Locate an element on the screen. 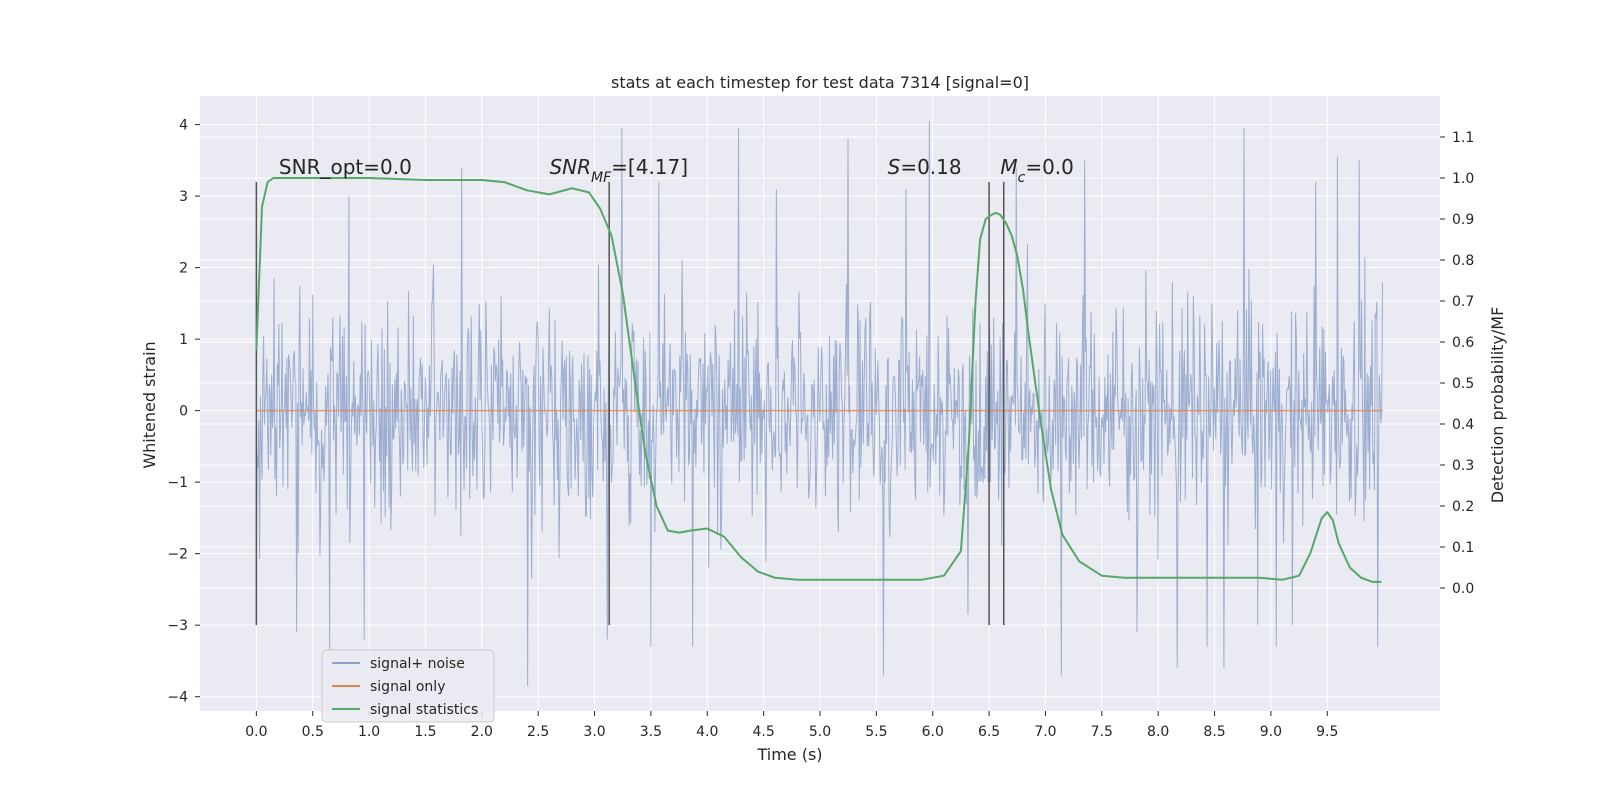 This screenshot has width=1600, height=800. y-right-tick-label-6: 0.6 is located at coordinates (1463, 343).